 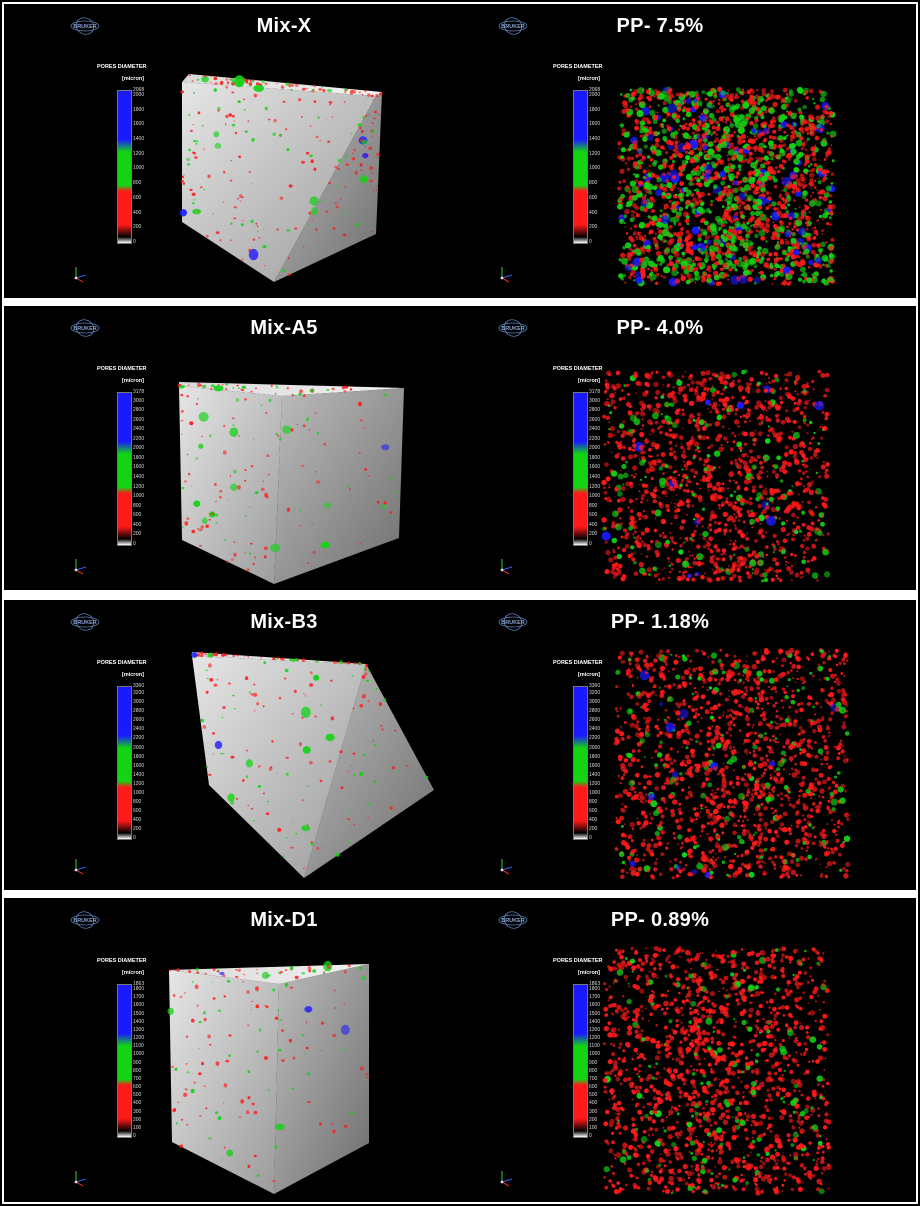 What do you see at coordinates (85, 328) in the screenshot?
I see `bruker-logo: BRUKER` at bounding box center [85, 328].